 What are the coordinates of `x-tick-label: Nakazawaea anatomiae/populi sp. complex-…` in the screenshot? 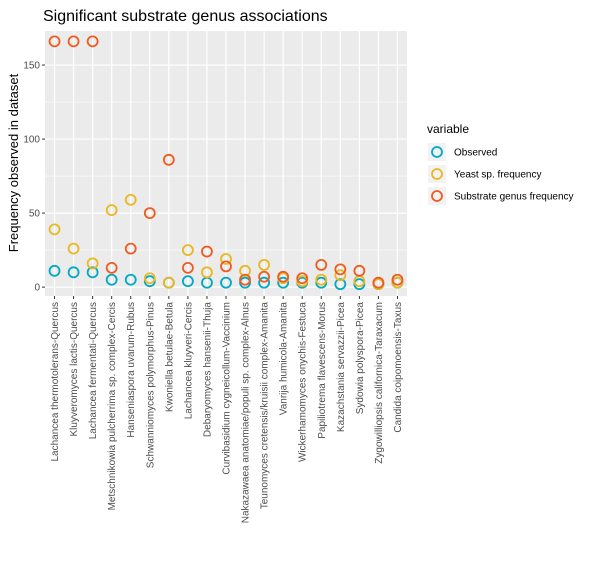 It's located at (246, 412).